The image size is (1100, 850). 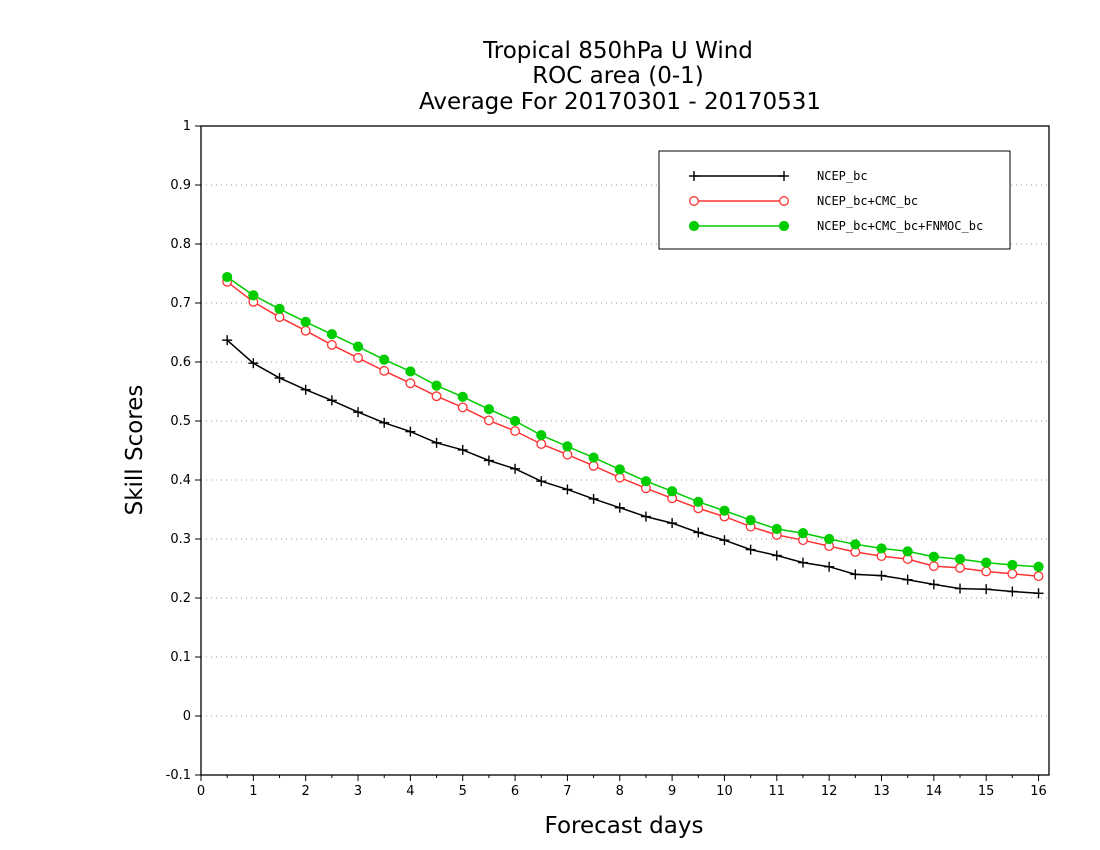 What do you see at coordinates (180, 598) in the screenshot?
I see `y-tick-label: 0.2` at bounding box center [180, 598].